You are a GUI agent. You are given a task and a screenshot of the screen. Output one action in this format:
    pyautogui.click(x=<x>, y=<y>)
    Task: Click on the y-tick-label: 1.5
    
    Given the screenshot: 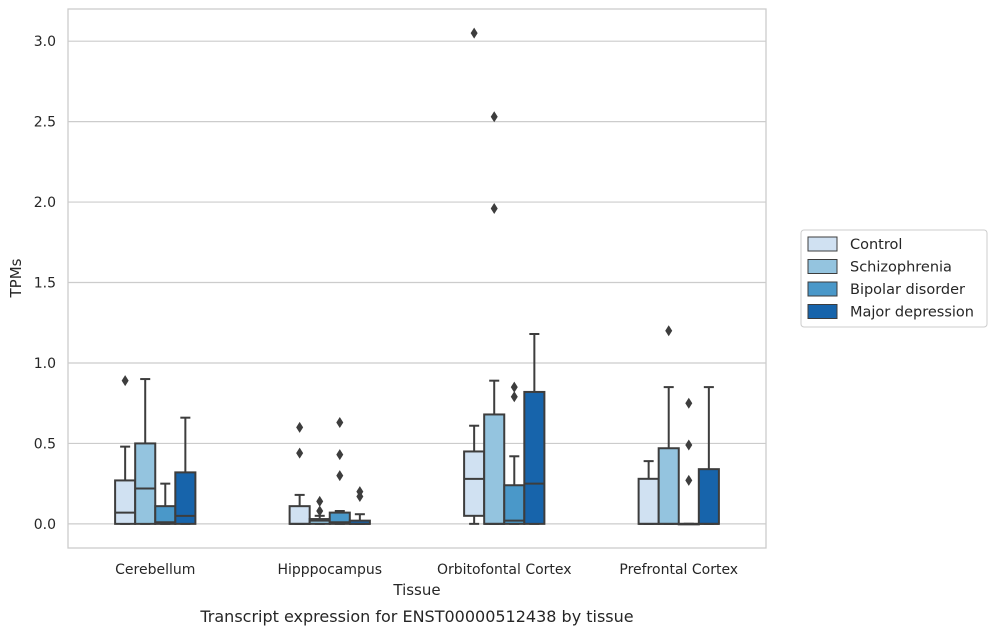 What is the action you would take?
    pyautogui.click(x=45, y=284)
    